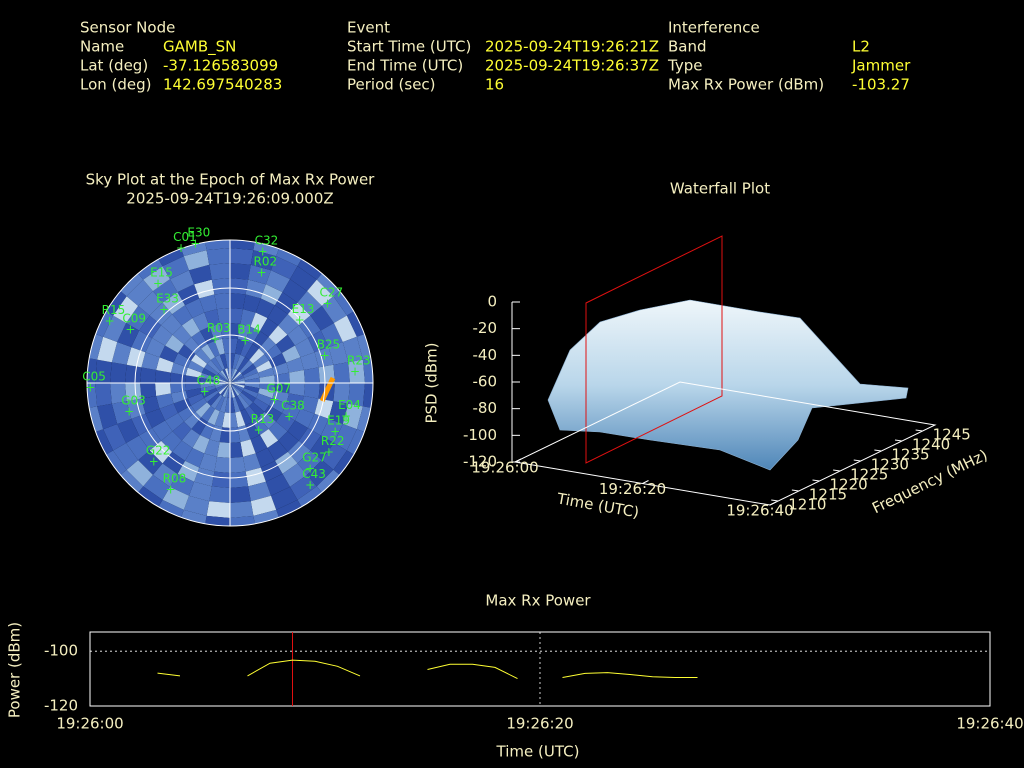 The height and width of the screenshot is (768, 1024). Describe the element at coordinates (989, 724) in the screenshot. I see `x-tick-label: 19:26:40` at that location.